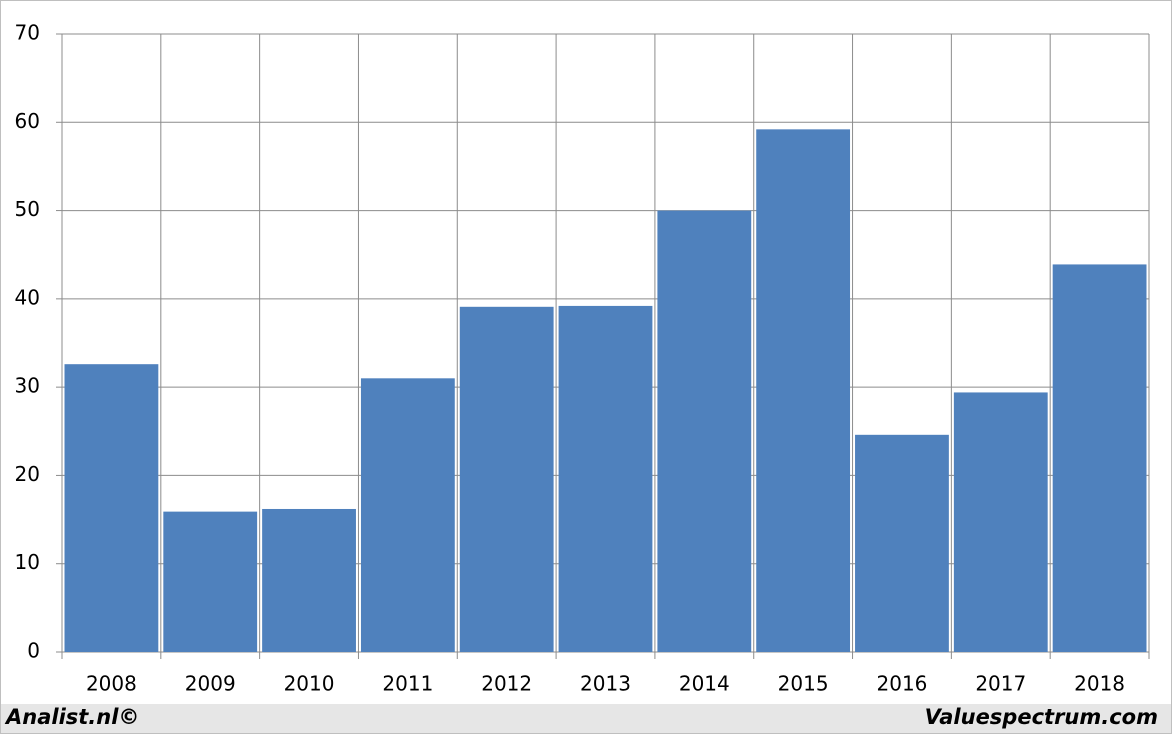 This screenshot has height=734, width=1172. I want to click on x-tick-label: 2013, so click(605, 684).